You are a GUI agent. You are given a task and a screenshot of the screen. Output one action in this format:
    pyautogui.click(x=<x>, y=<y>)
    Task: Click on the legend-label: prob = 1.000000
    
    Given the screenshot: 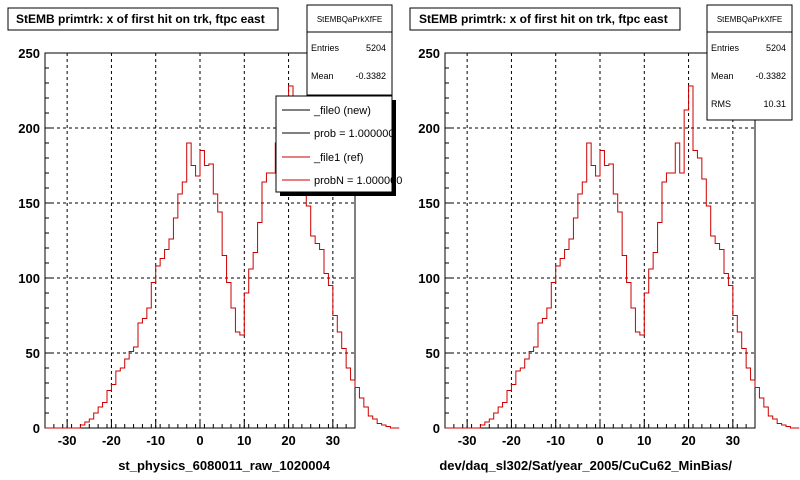 What is the action you would take?
    pyautogui.click(x=354, y=134)
    